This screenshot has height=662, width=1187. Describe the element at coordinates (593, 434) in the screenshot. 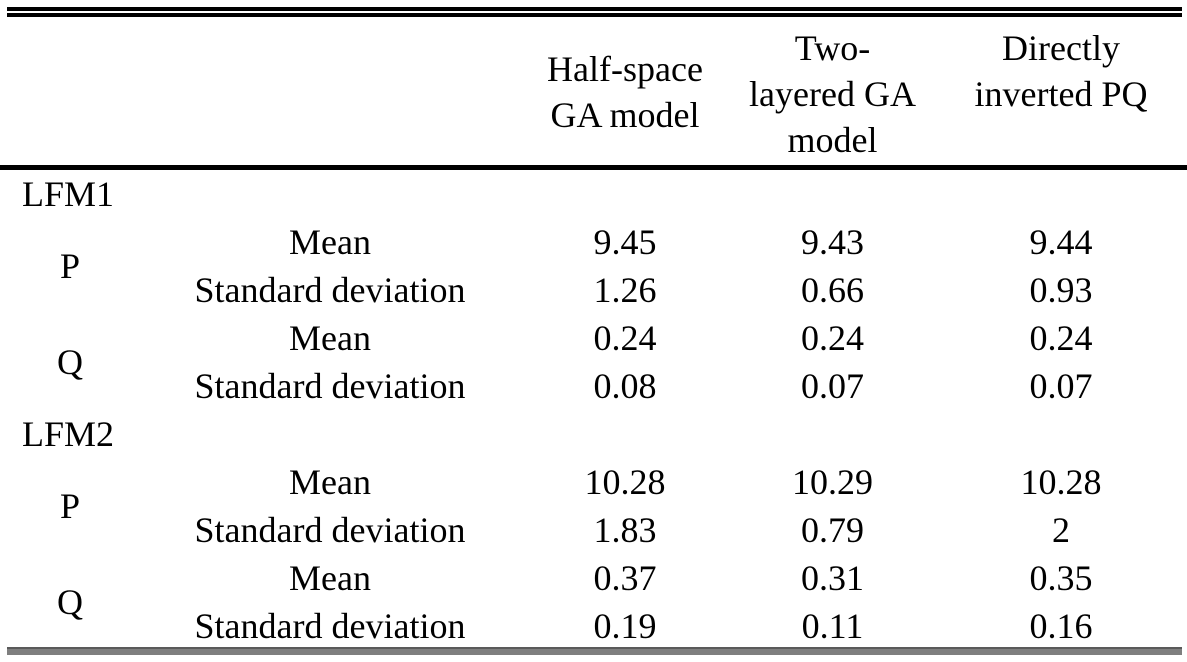

I see `group-row-lfm2: LFM2` at that location.